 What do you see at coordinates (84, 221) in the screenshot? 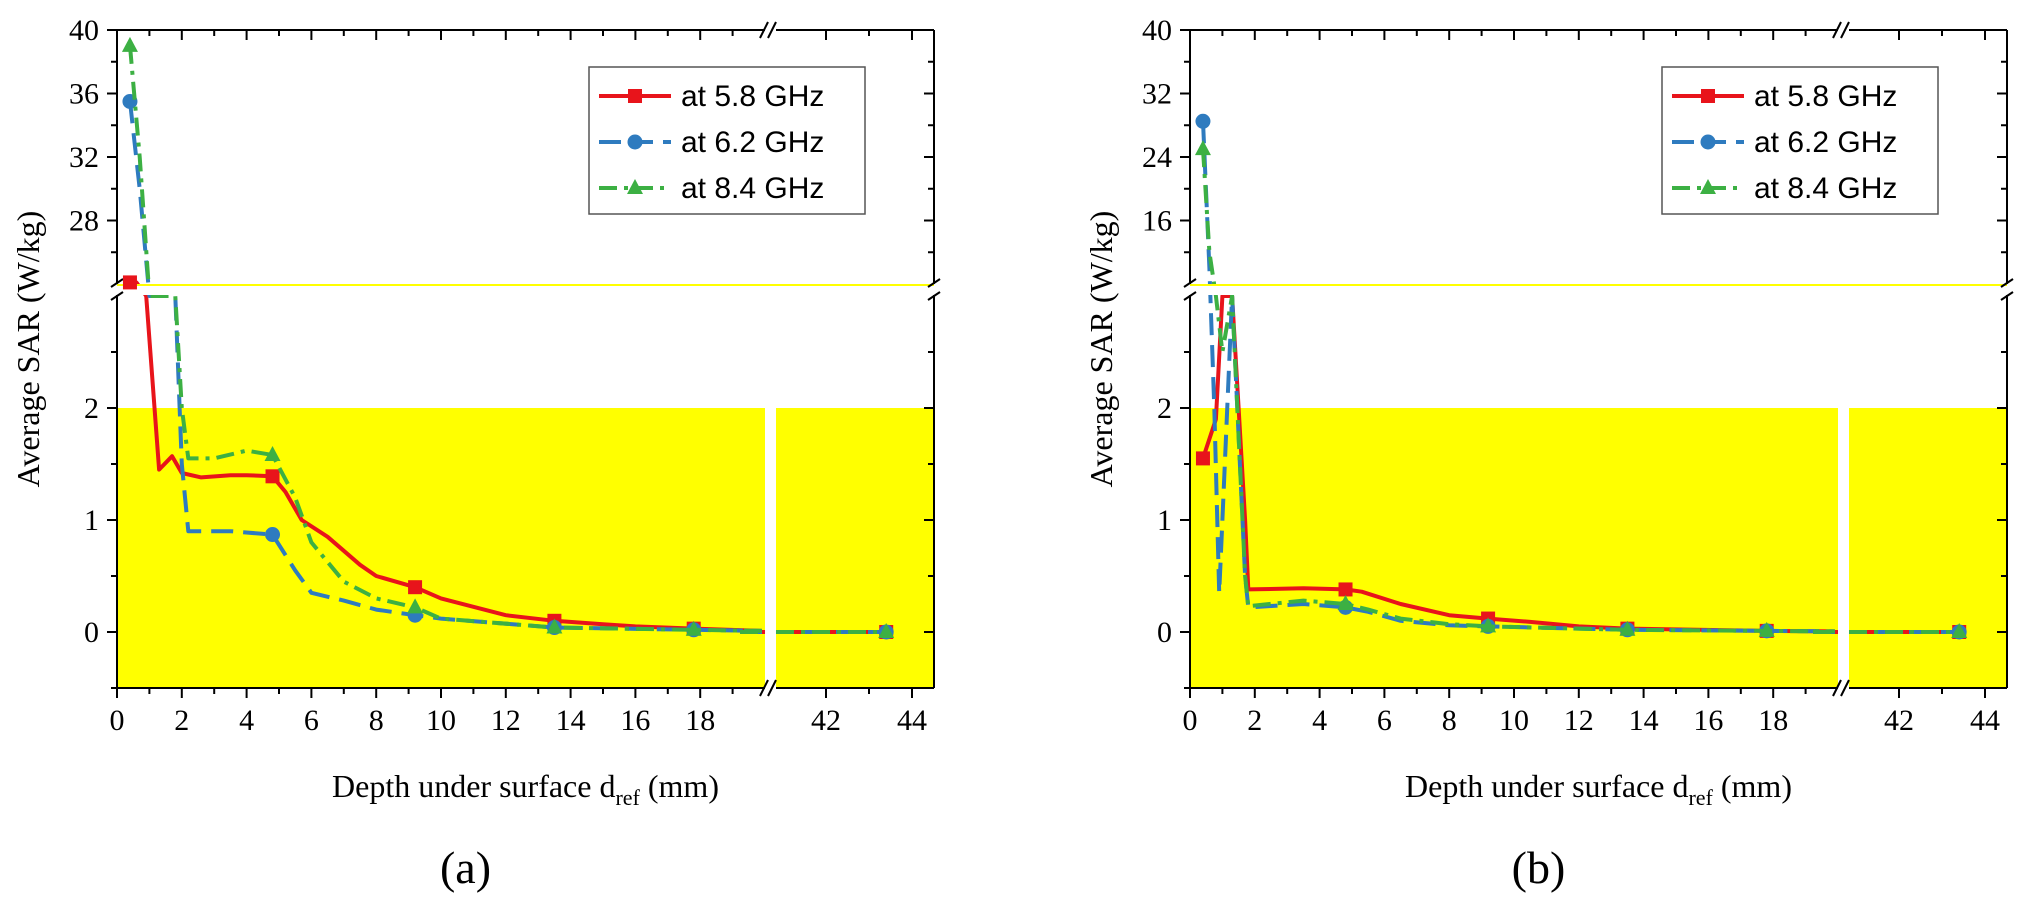
I see `y-tick-label: 28` at bounding box center [84, 221].